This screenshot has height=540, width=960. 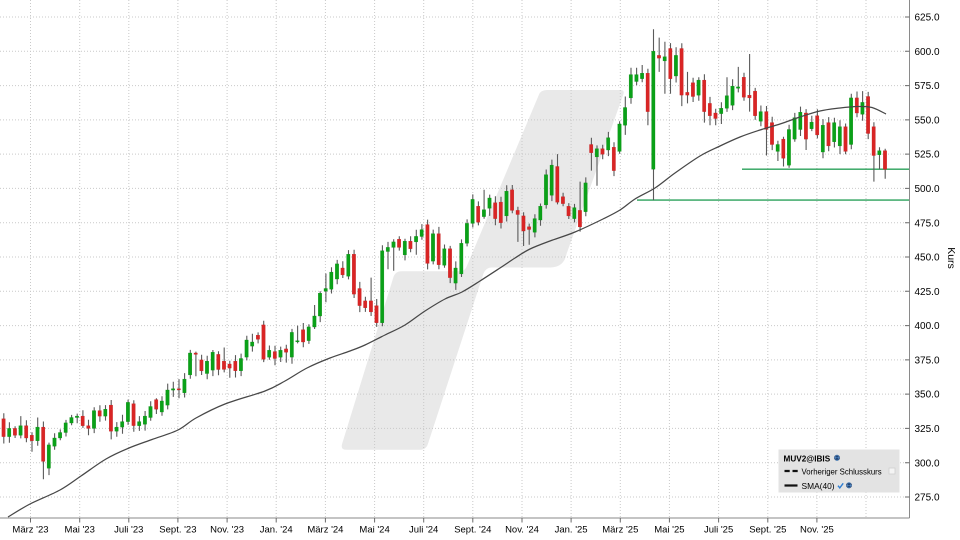 What do you see at coordinates (374, 530) in the screenshot?
I see `svg-text: Mai '24` at bounding box center [374, 530].